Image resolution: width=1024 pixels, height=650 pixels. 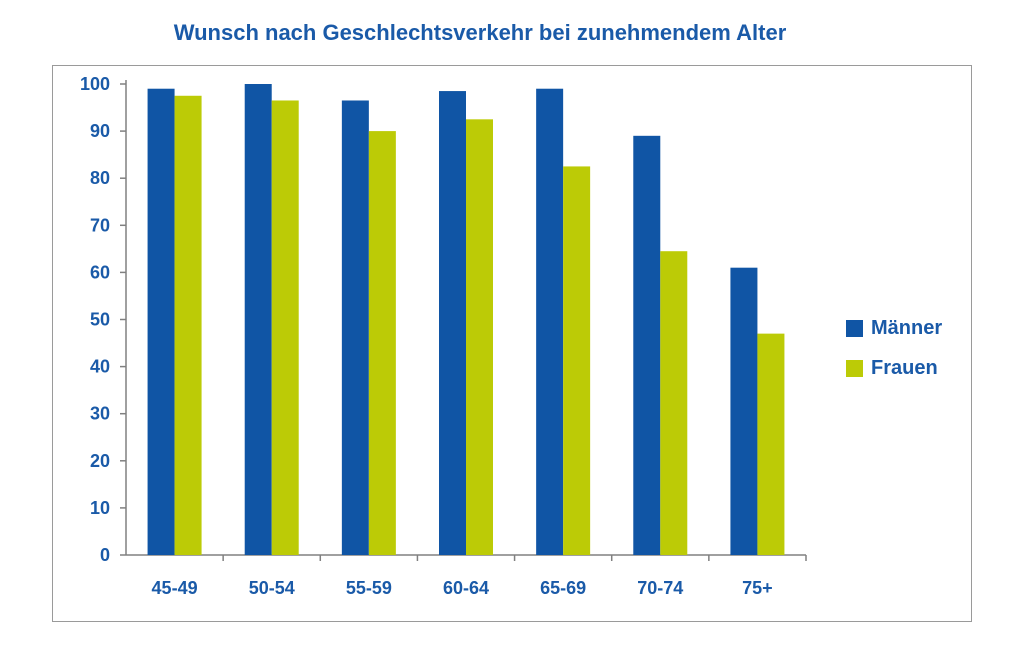 What do you see at coordinates (105, 555) in the screenshot?
I see `y-tick-label: 0` at bounding box center [105, 555].